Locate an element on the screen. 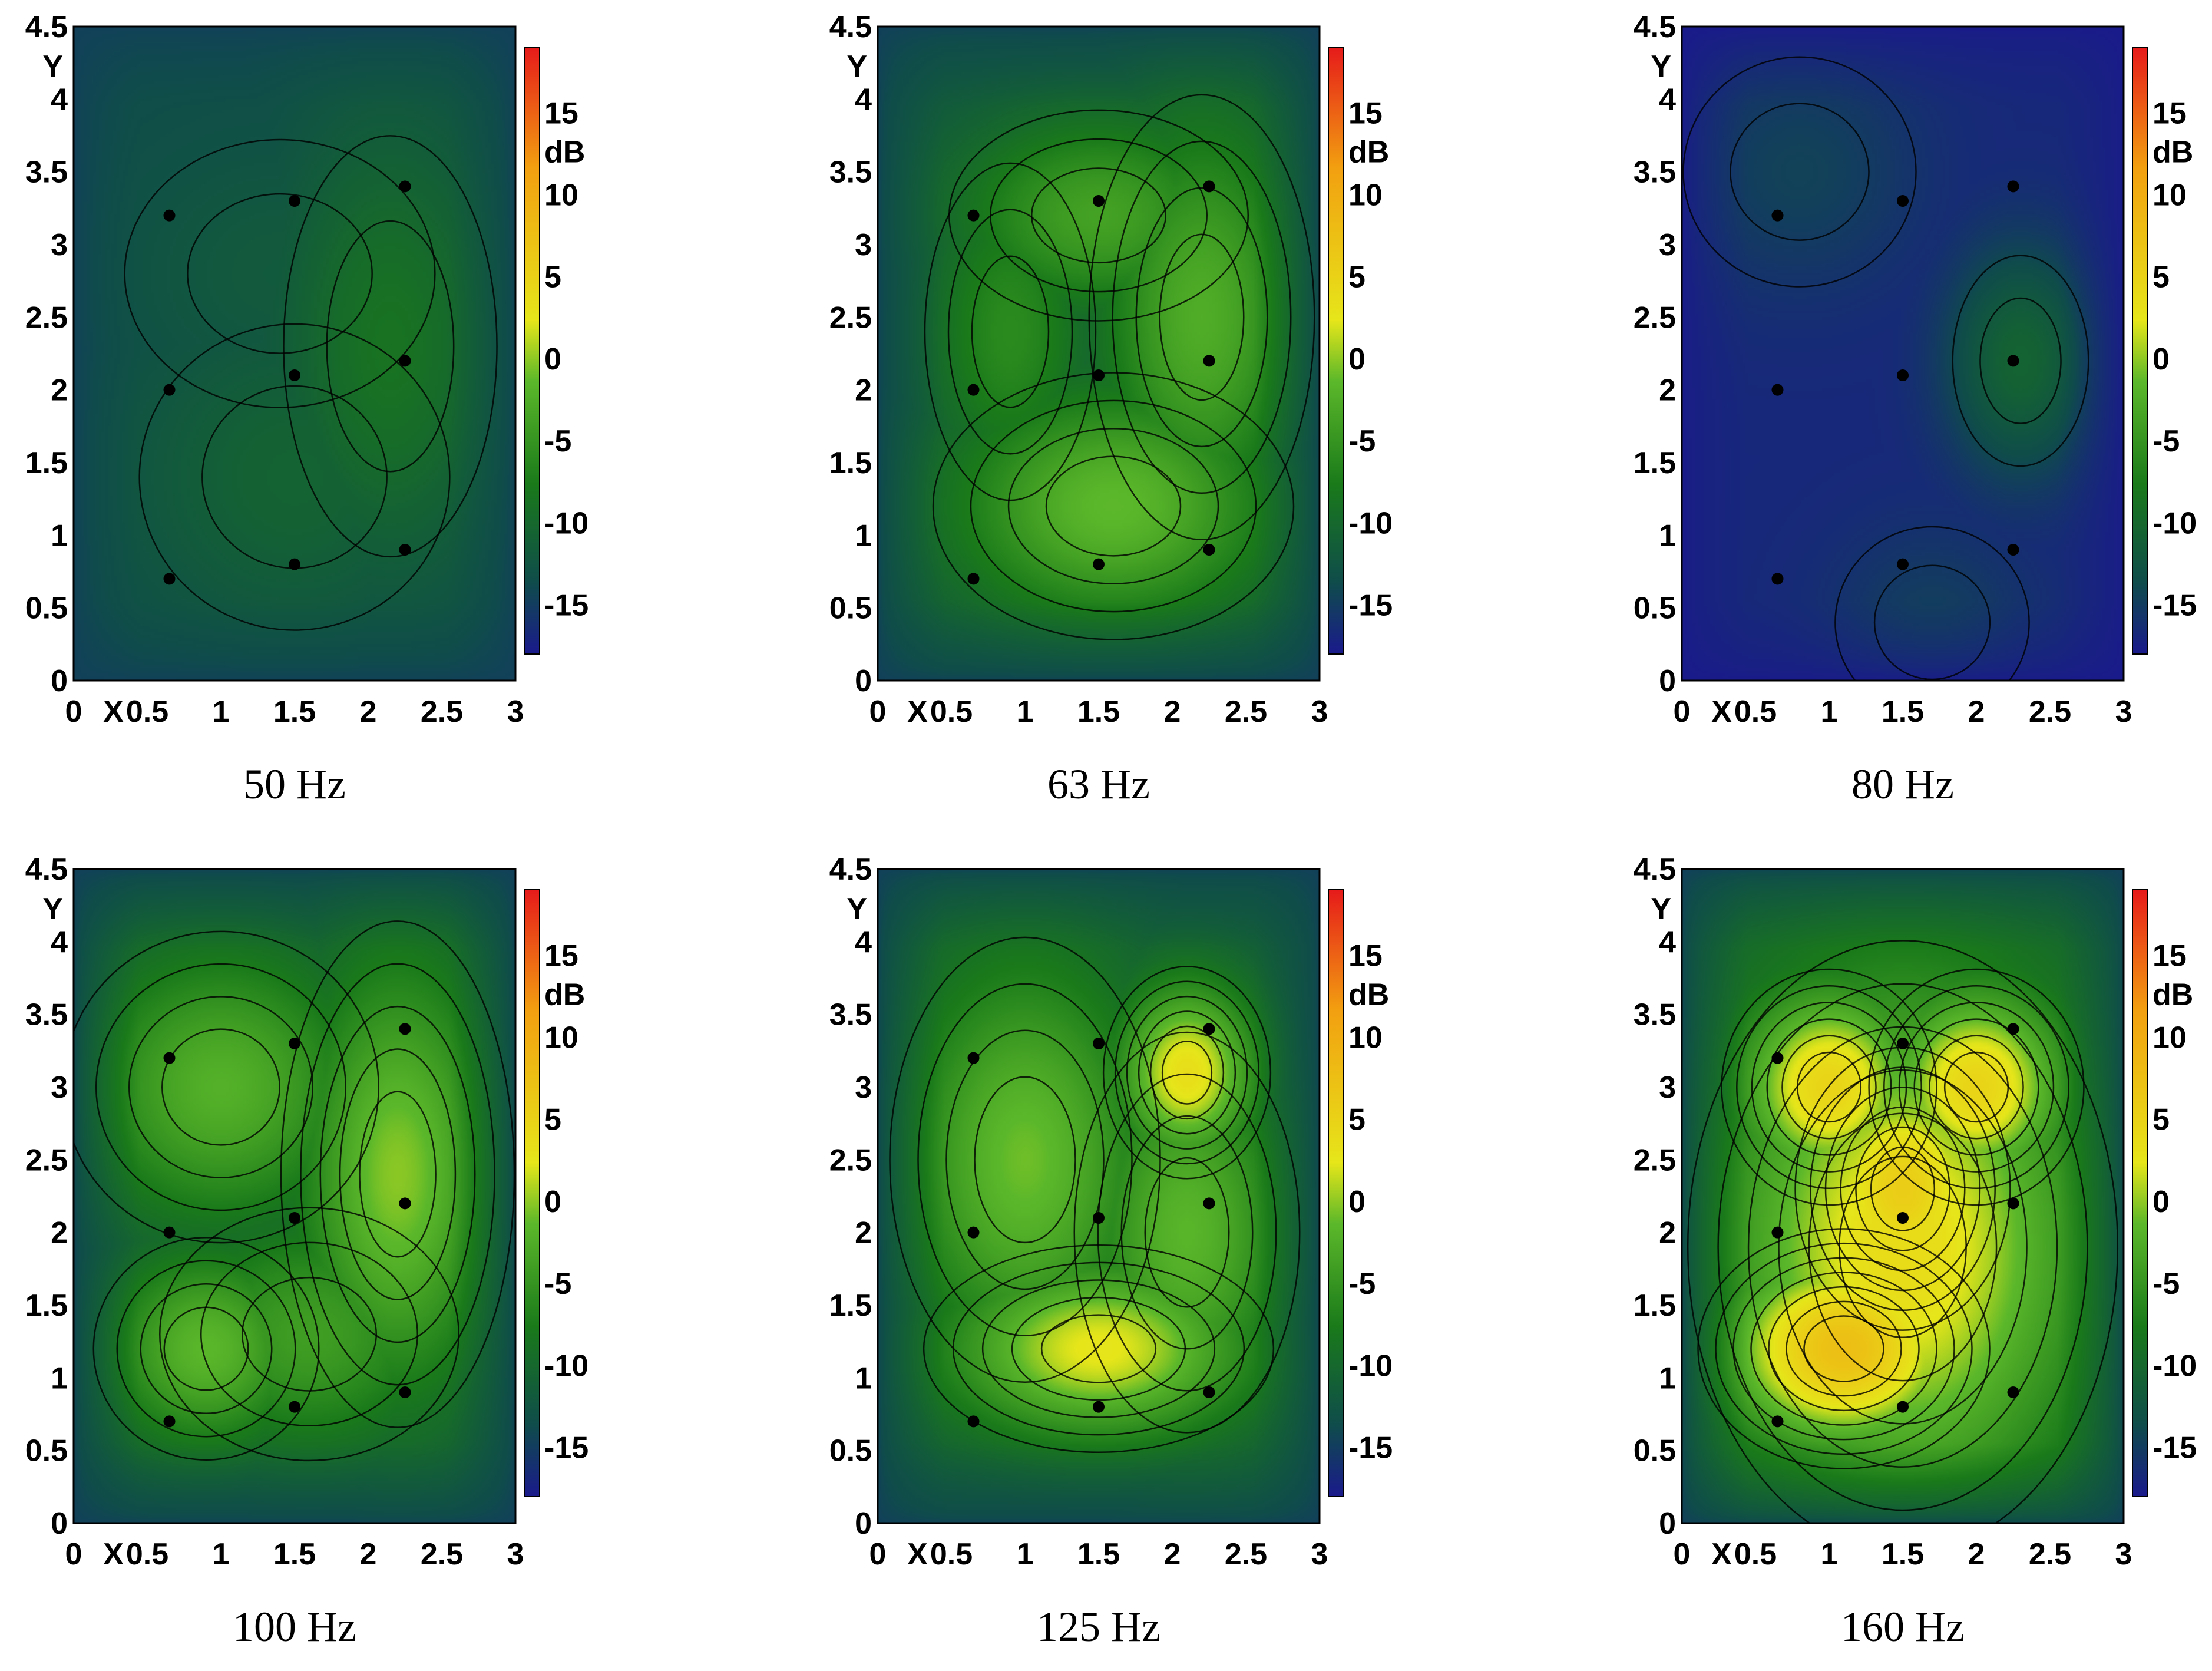 This screenshot has width=2212, height=1671. colorbar-tick-label: 5 is located at coordinates (552, 277).